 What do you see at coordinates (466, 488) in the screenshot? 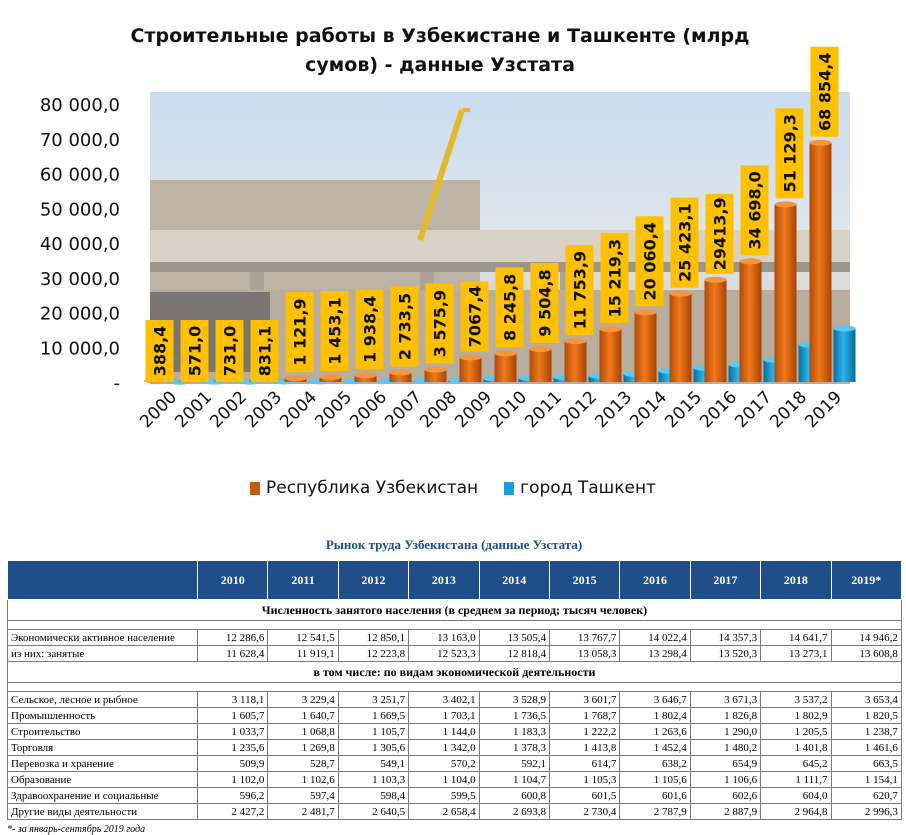
I see `legend: Республика Узбекистан город Ташкент` at bounding box center [466, 488].